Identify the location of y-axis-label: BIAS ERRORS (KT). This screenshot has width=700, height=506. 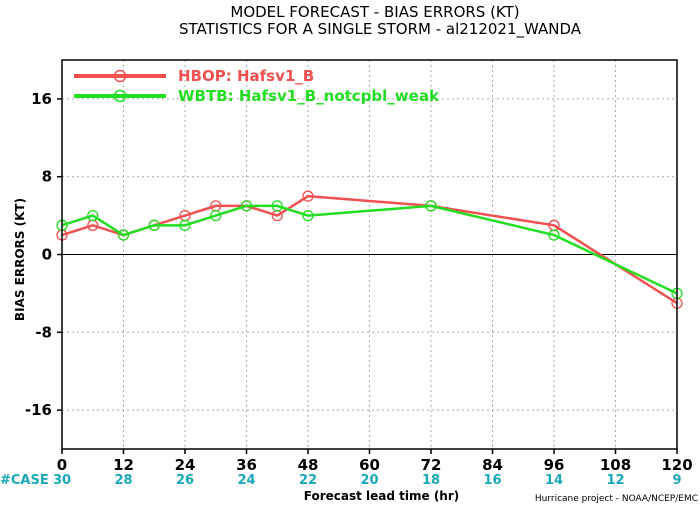
(20, 259).